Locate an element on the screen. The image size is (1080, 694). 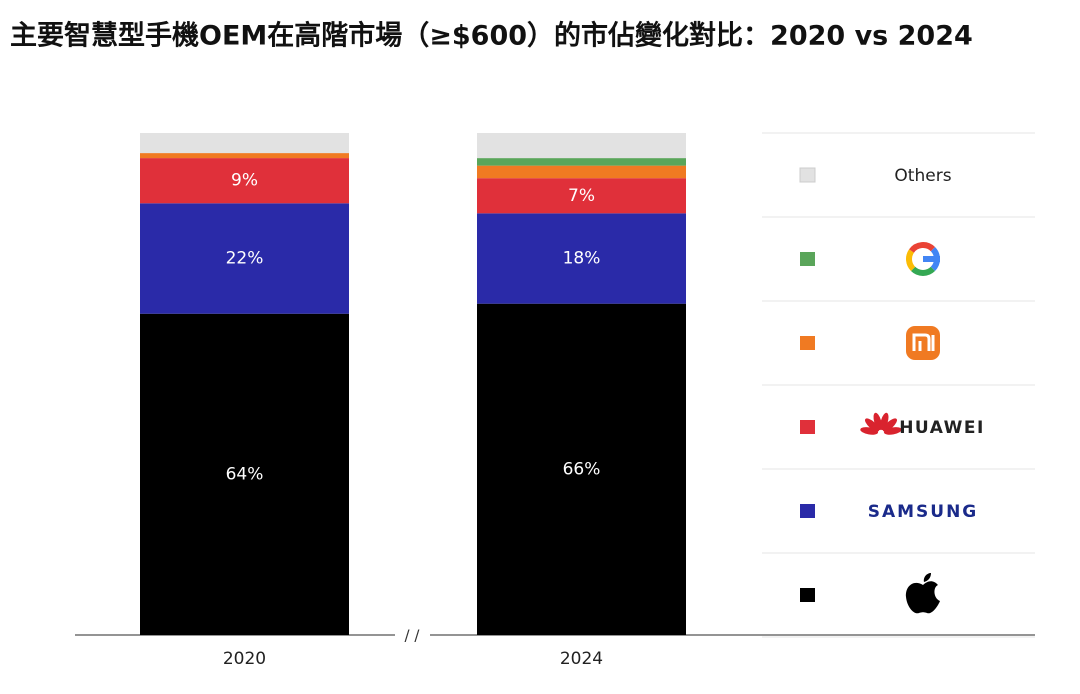
x-tick-label: 2024 is located at coordinates (581, 659).